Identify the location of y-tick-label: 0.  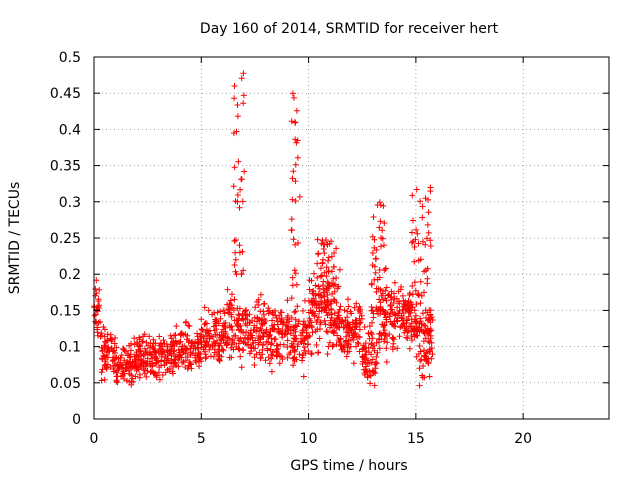
(76, 420).